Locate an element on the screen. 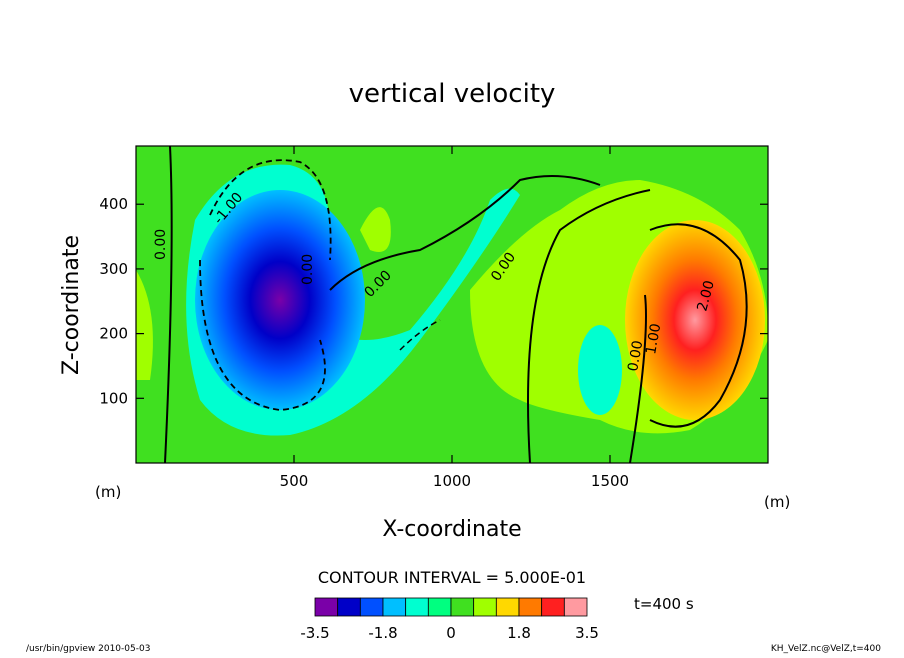  colorbar-tick-label: 0 is located at coordinates (451, 633).